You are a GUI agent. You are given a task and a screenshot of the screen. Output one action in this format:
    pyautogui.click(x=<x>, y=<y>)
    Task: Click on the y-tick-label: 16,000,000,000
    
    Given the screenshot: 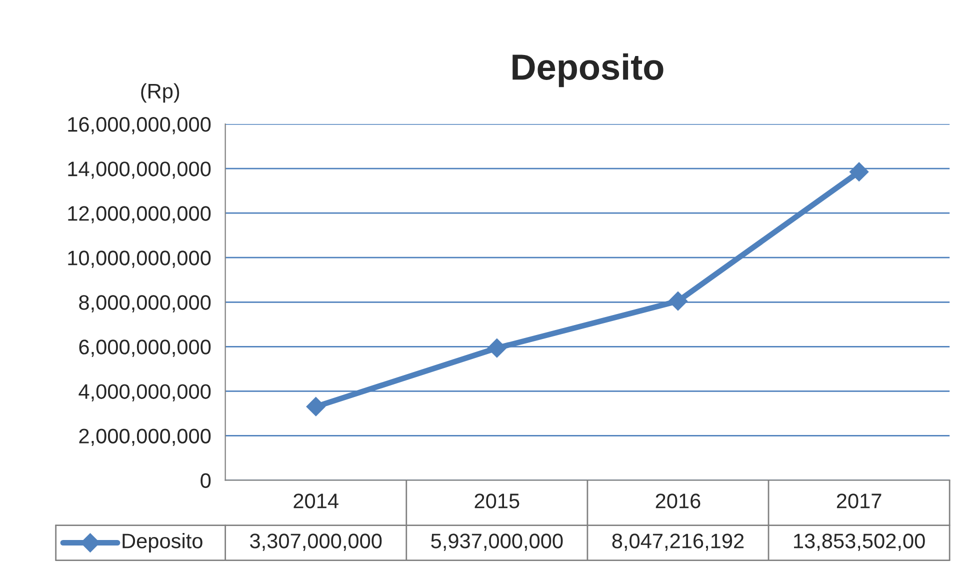 What is the action you would take?
    pyautogui.click(x=139, y=125)
    